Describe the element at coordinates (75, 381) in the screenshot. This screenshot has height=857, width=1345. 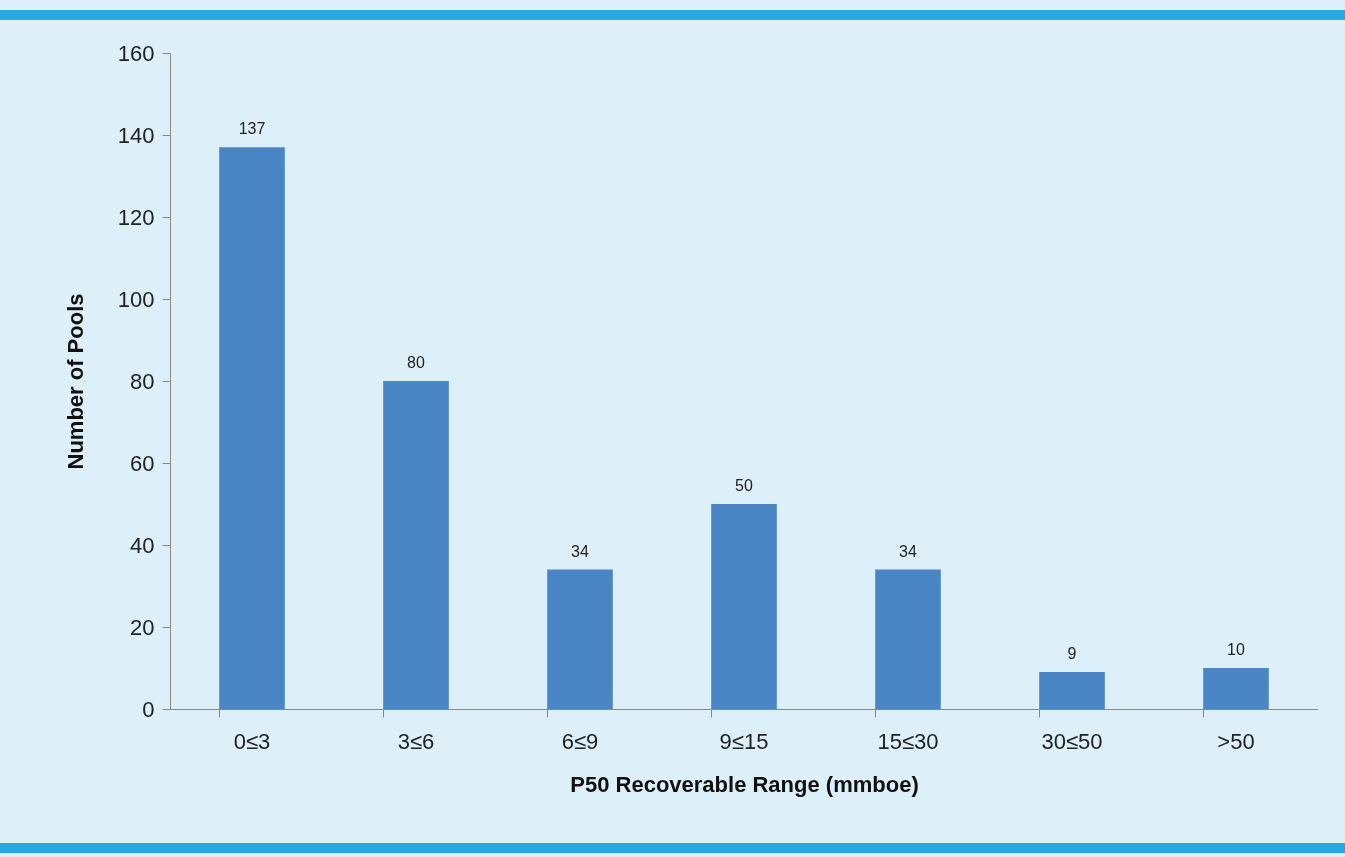
I see `y-axis-title: Number of Pools` at that location.